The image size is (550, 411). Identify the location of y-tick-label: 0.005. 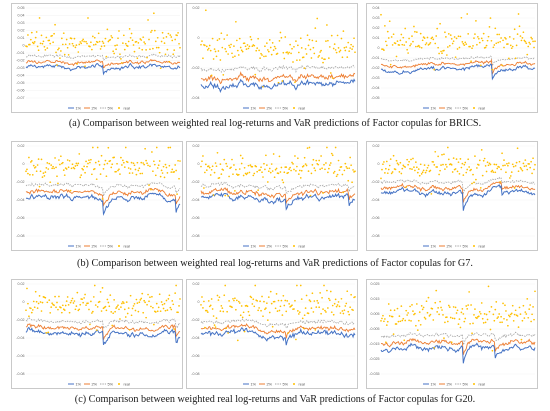
(375, 314).